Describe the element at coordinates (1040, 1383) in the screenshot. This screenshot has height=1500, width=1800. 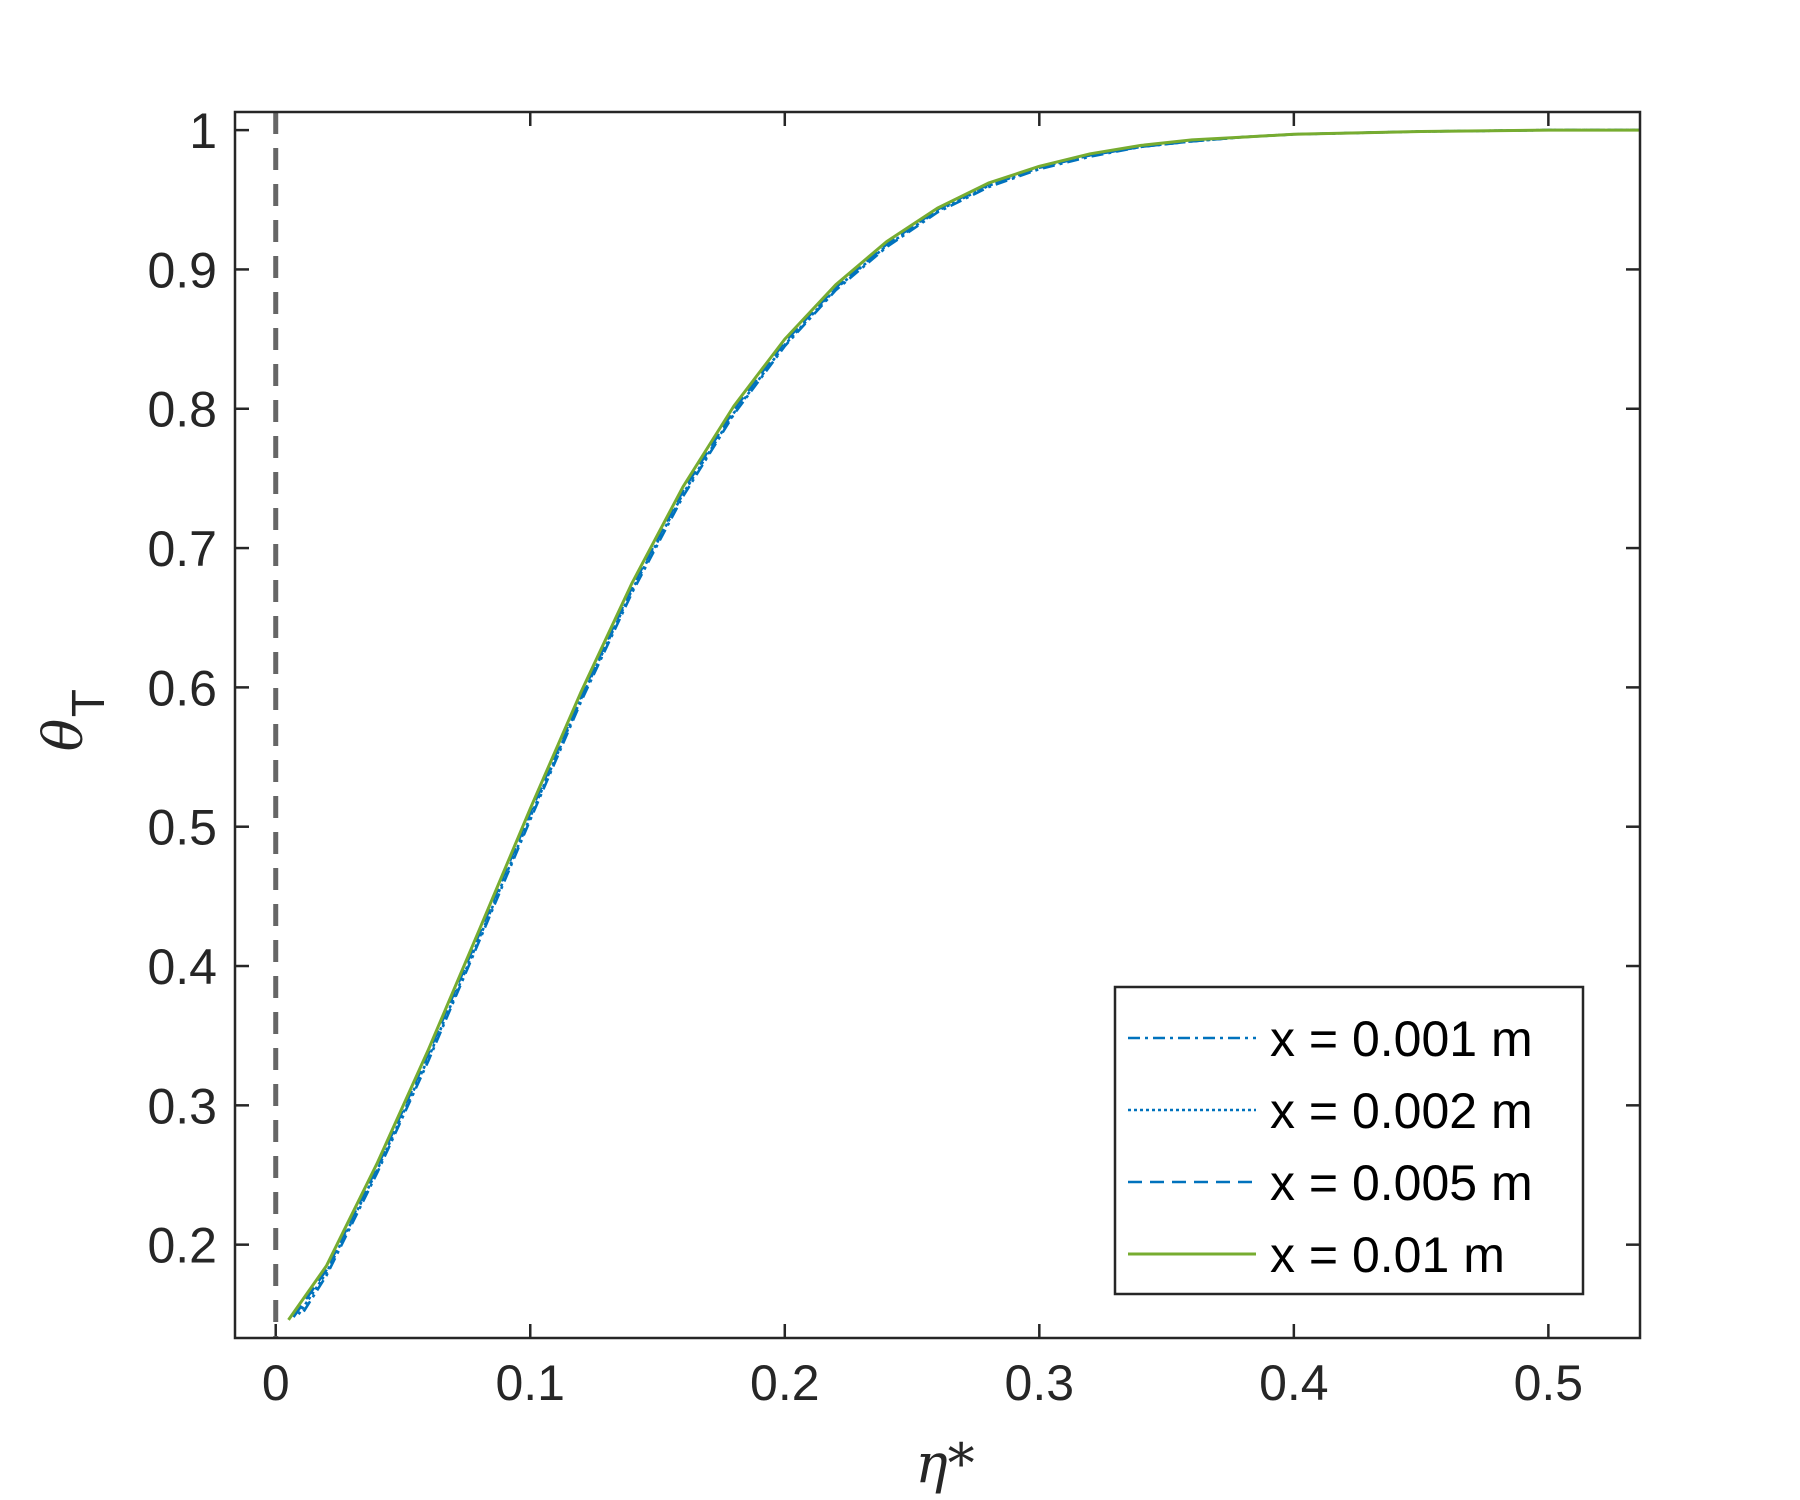
I see `x-tick-label: 0.3` at that location.